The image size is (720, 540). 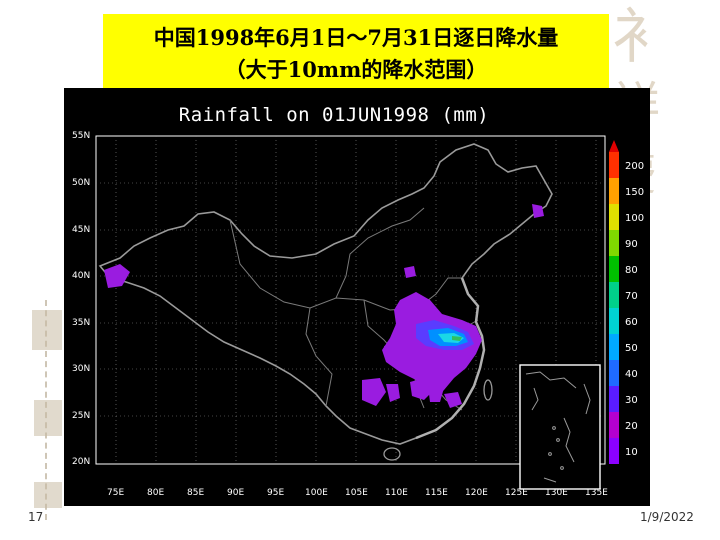 What do you see at coordinates (81, 323) in the screenshot?
I see `lat-label: 35N` at bounding box center [81, 323].